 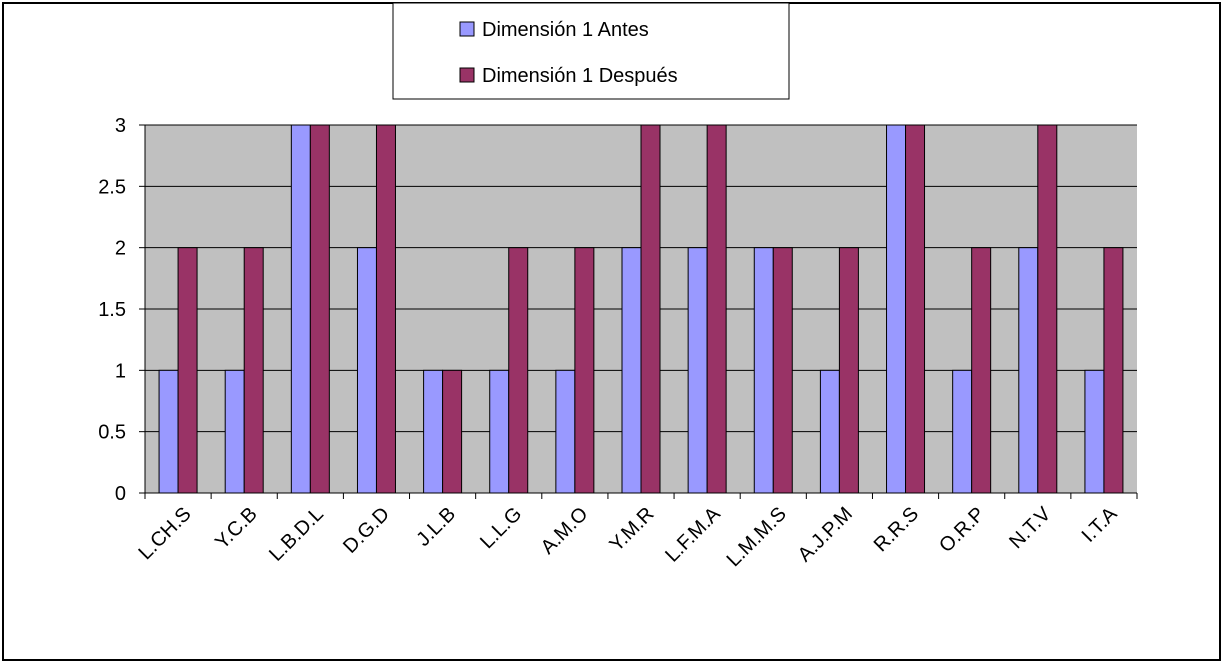 I want to click on legend-label-despues: Dimensión 1 Después, so click(x=580, y=76).